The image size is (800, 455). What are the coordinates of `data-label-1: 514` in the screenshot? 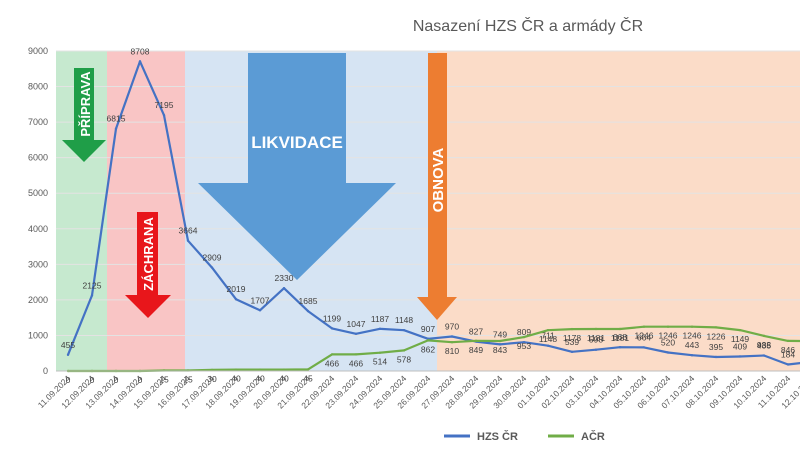 It's located at (380, 362).